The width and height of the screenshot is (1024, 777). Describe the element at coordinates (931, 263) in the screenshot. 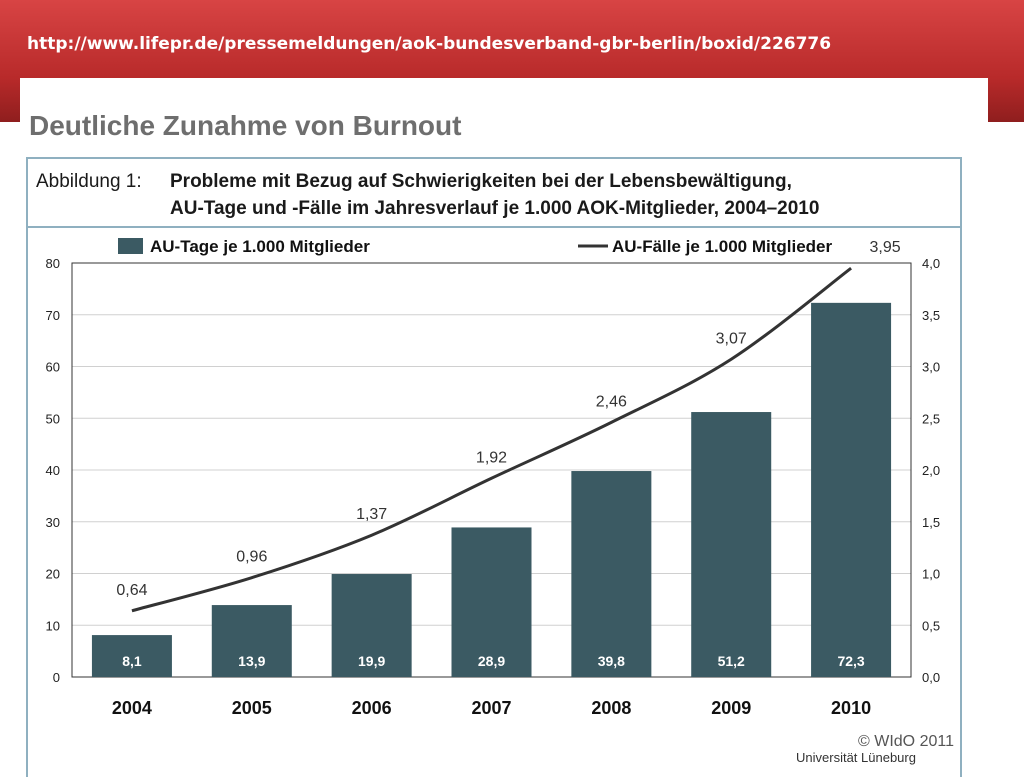

I see `y-right-tick-label: 4,0` at that location.